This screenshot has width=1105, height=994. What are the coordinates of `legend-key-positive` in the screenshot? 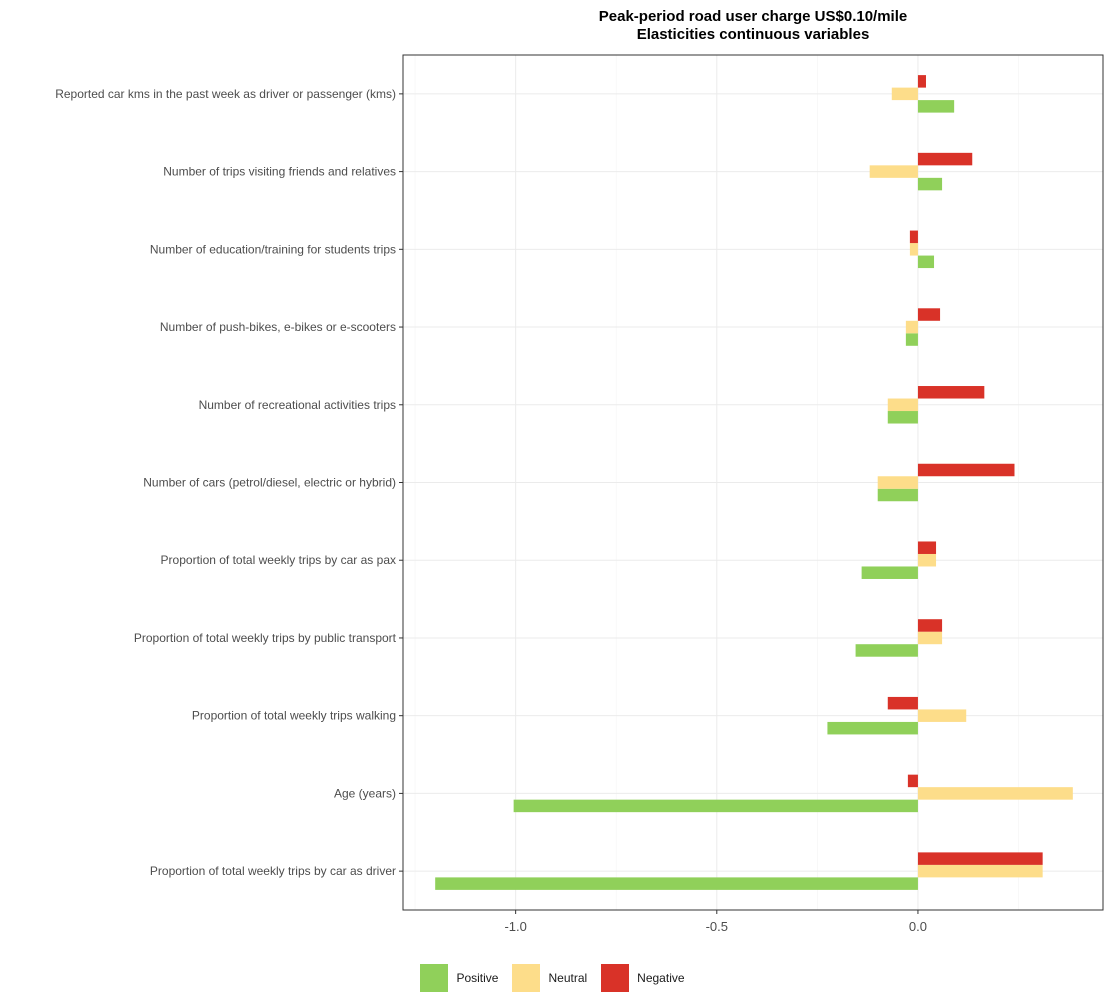 It's located at (434, 978).